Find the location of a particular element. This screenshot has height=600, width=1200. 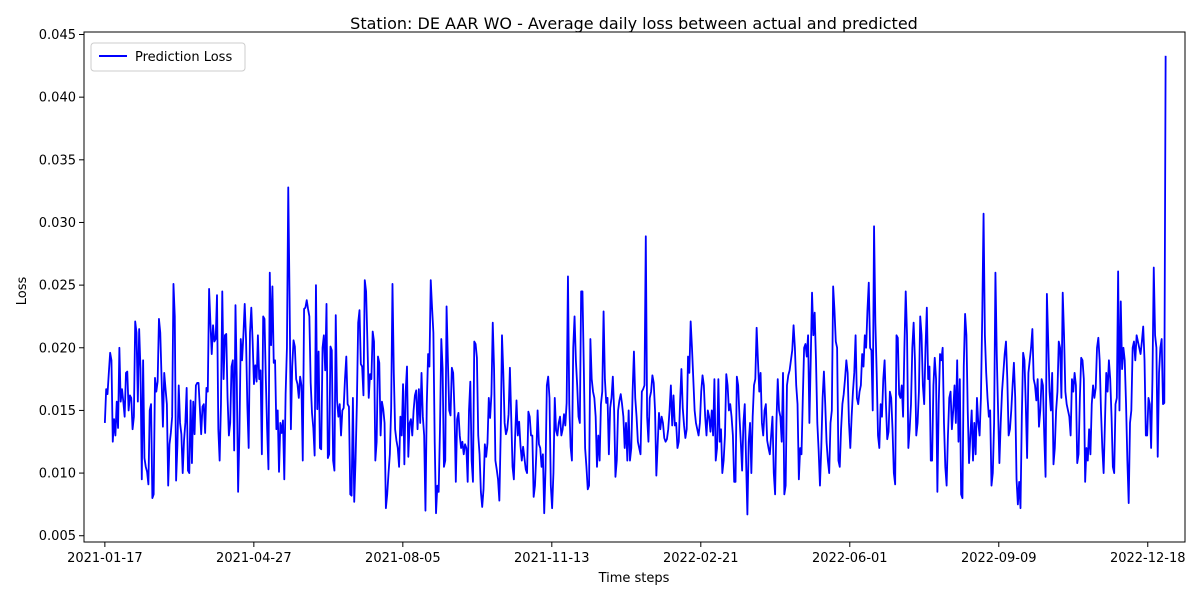

legend: Prediction Loss is located at coordinates (168, 57).